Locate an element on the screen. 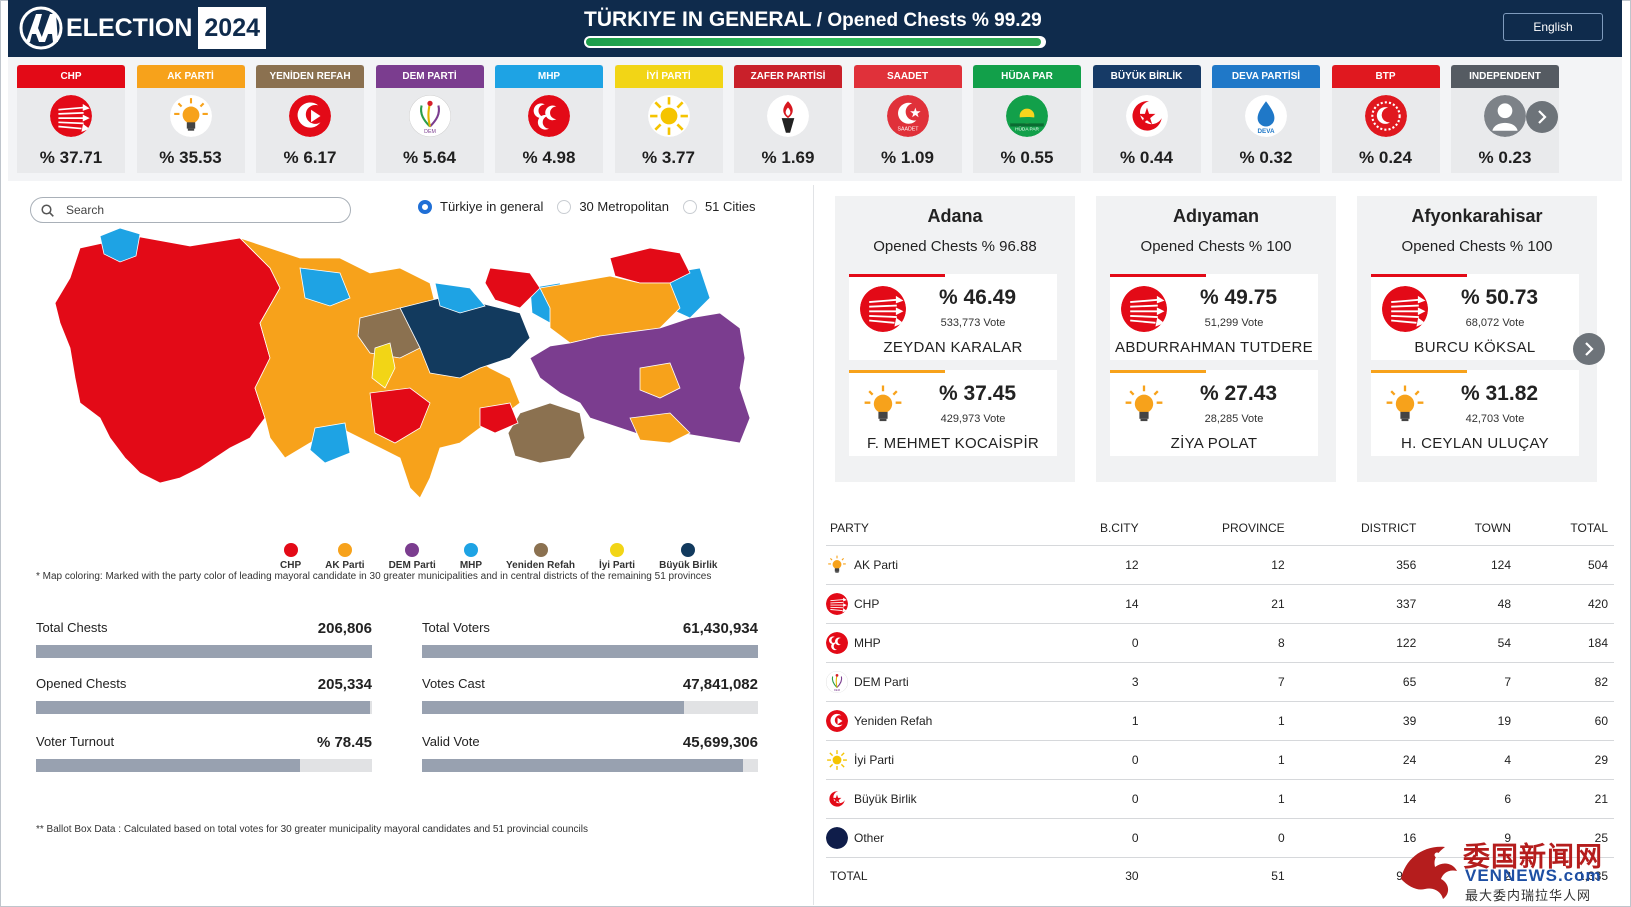  chevron-right-icon is located at coordinates (1589, 349).